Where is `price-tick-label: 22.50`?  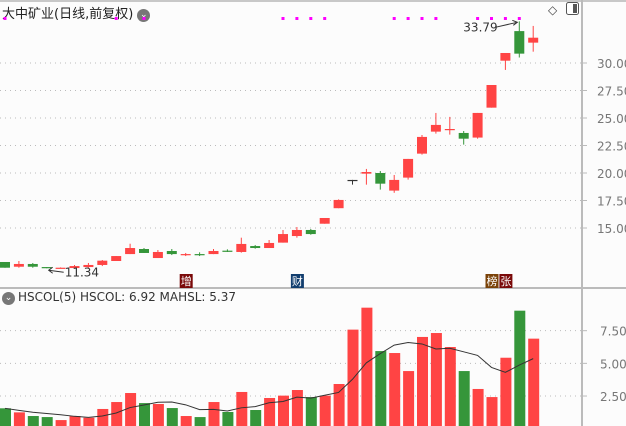
price-tick-label: 22.50 is located at coordinates (611, 147).